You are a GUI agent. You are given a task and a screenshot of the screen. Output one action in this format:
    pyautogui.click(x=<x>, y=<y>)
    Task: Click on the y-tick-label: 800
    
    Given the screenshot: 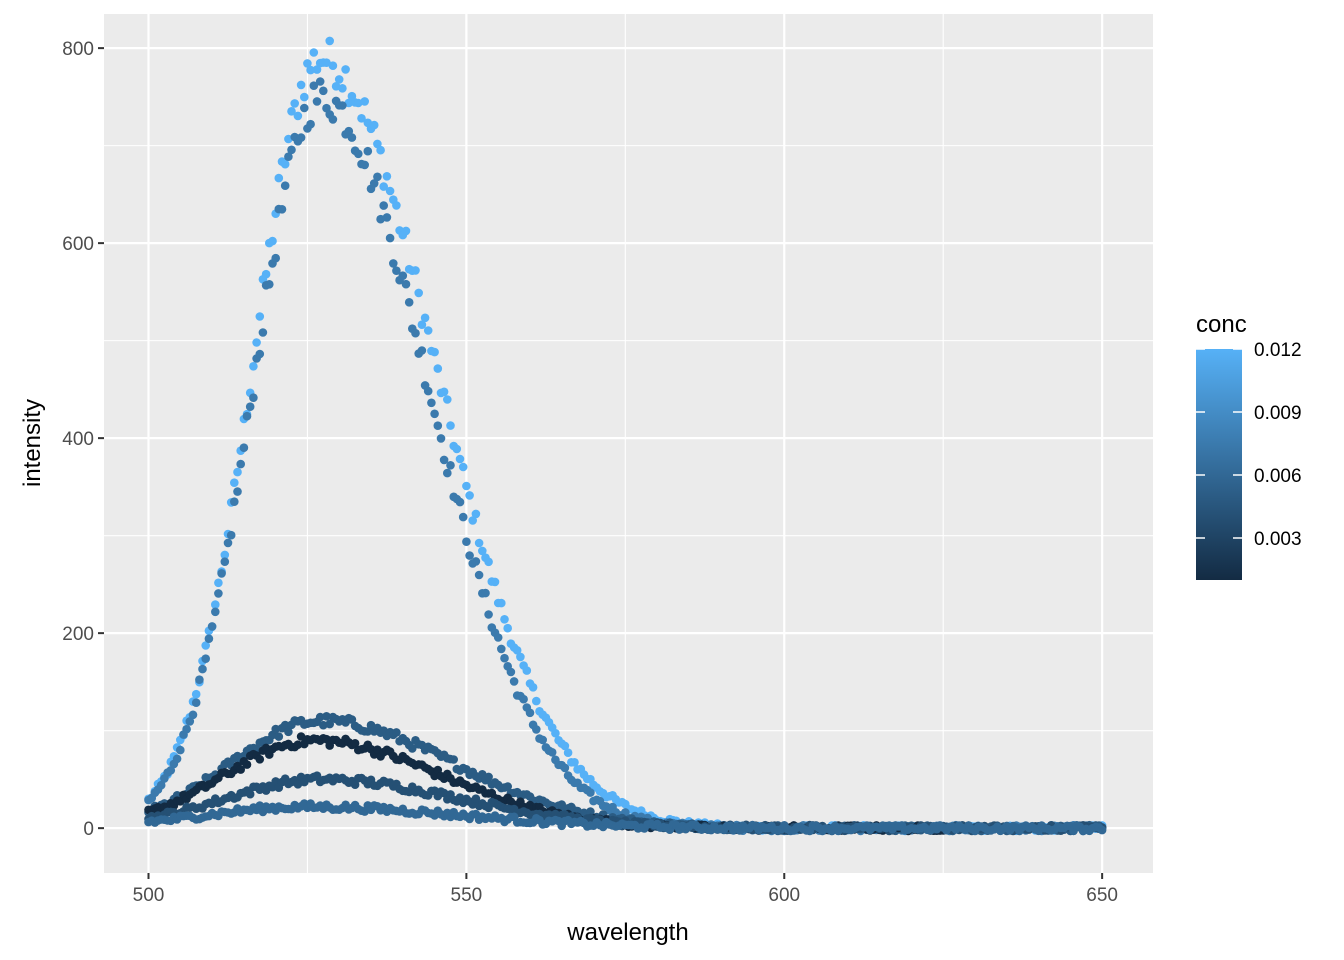 What is the action you would take?
    pyautogui.click(x=78, y=49)
    